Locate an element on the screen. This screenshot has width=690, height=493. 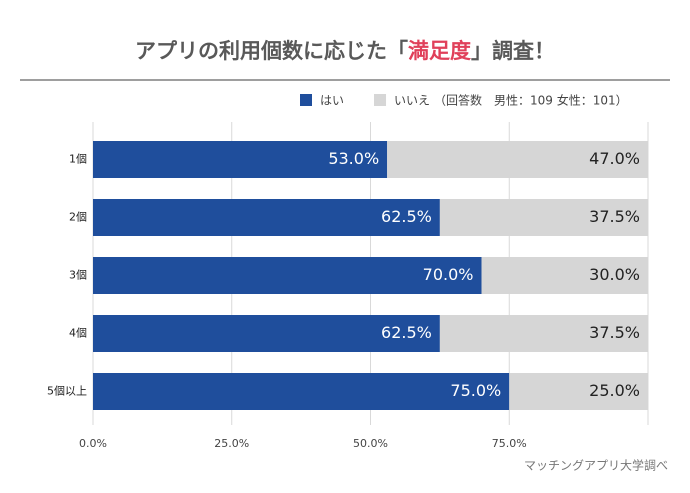
legend-label: はい is located at coordinates (332, 101).